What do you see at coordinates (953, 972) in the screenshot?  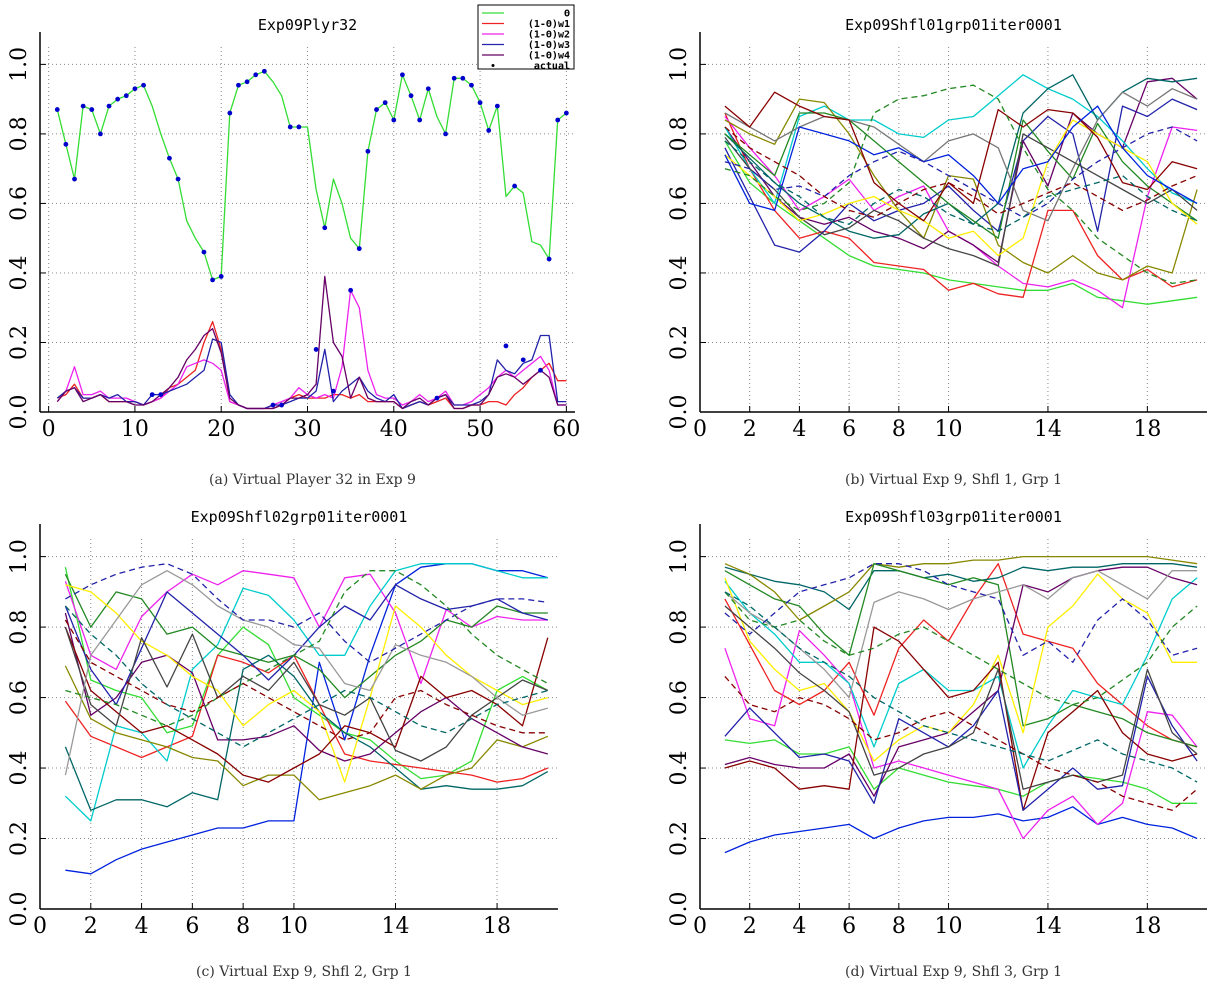 I see `subfigure-caption: (d) Virtual Exp 9, Shfl 3, Grp 1` at bounding box center [953, 972].